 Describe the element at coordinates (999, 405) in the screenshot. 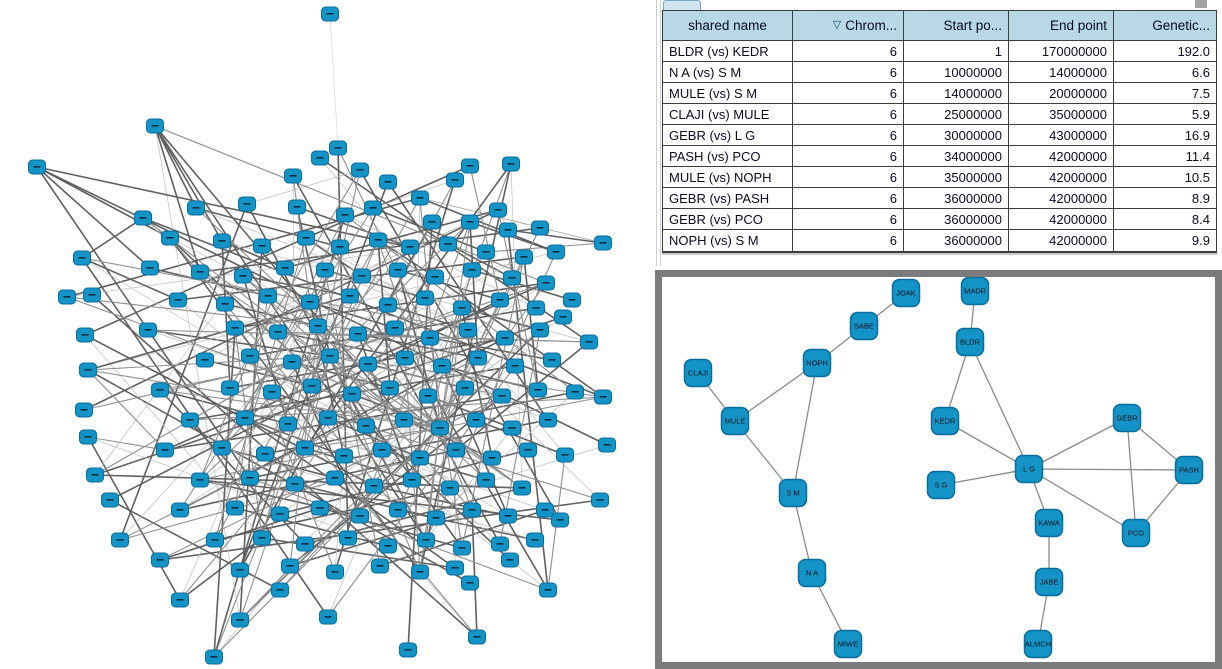

I see `detail-edge-BLDR-LG` at that location.